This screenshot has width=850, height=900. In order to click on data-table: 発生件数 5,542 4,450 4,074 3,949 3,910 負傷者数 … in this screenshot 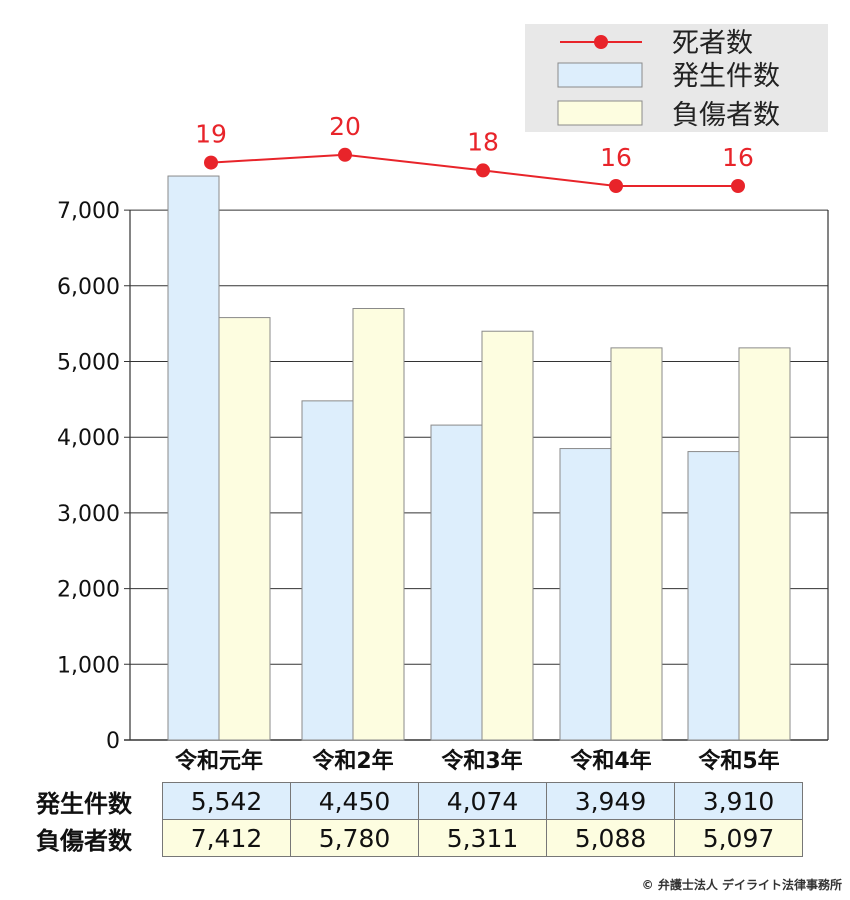, I will do `click(416, 819)`.